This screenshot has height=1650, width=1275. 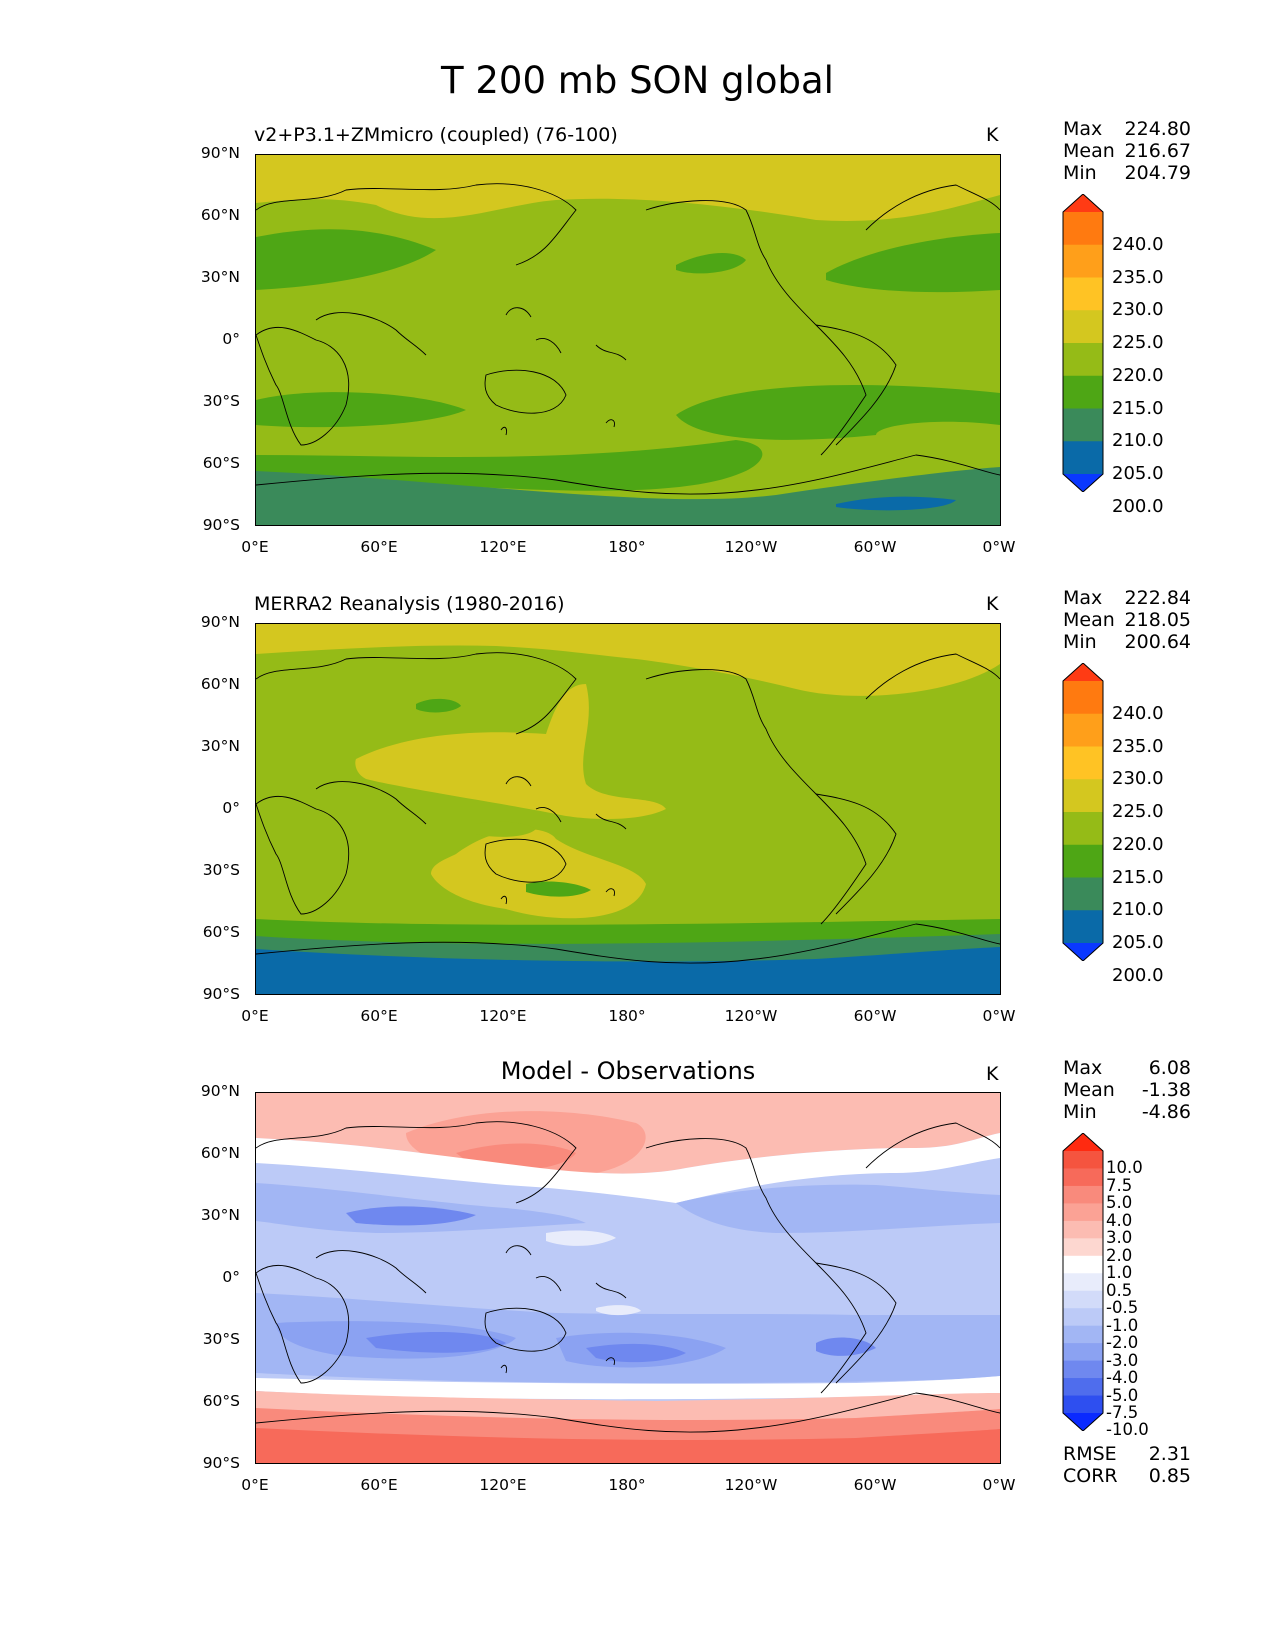 What do you see at coordinates (1166, 1112) in the screenshot?
I see `stat-value: -4.86` at bounding box center [1166, 1112].